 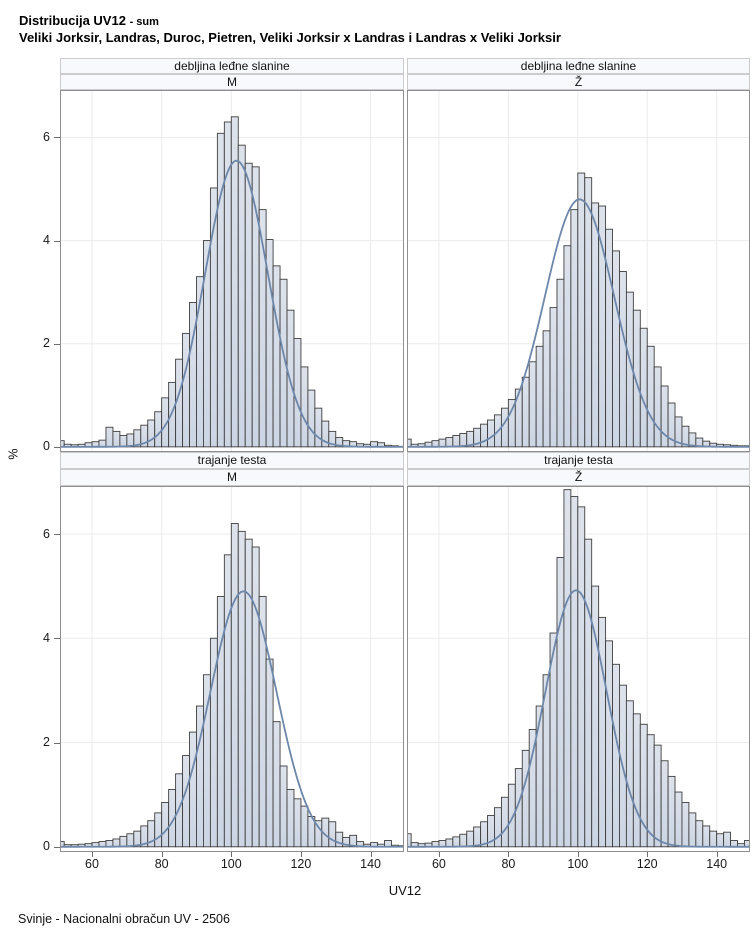 What do you see at coordinates (578, 82) in the screenshot?
I see `panel-col-header: Ž` at bounding box center [578, 82].